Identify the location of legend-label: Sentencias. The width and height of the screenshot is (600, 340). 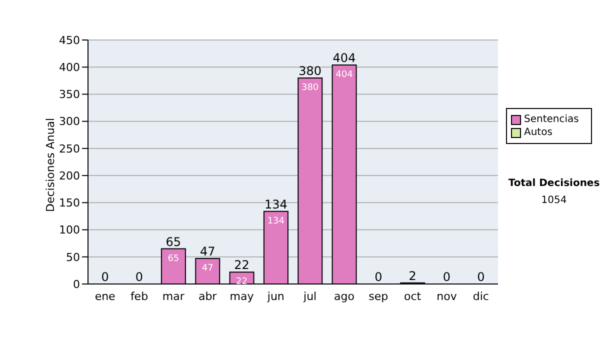
(551, 119).